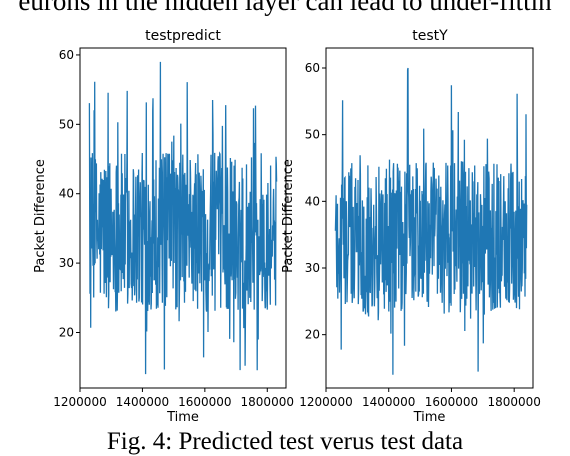 The height and width of the screenshot is (456, 570). What do you see at coordinates (285, 441) in the screenshot?
I see `figure-caption: Fig. 4: Predicted test verus test data` at bounding box center [285, 441].